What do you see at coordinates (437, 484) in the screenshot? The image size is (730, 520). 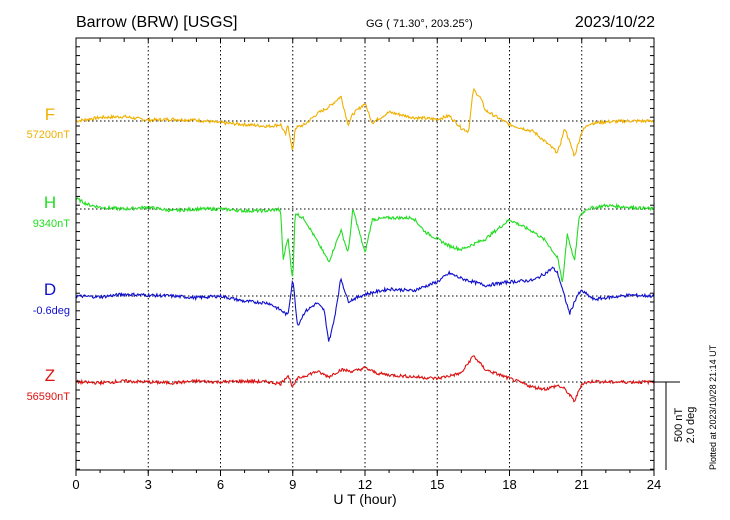 I see `x-tick-label: 15` at bounding box center [437, 484].